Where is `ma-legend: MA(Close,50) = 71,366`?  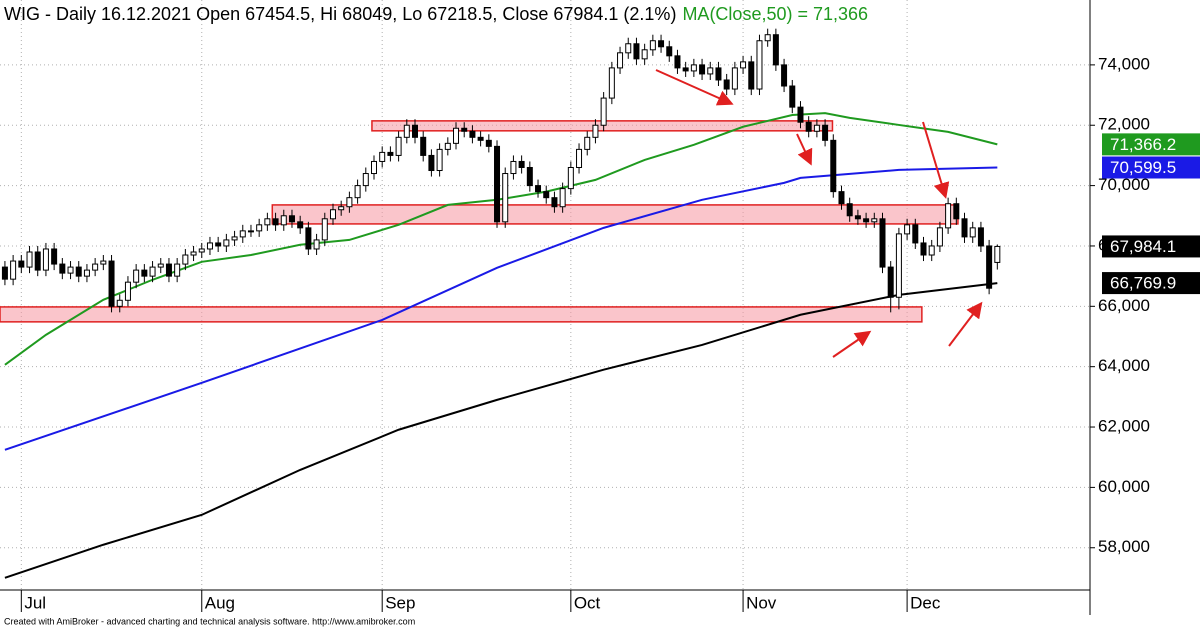
ma-legend: MA(Close,50) = 71,366 is located at coordinates (775, 14).